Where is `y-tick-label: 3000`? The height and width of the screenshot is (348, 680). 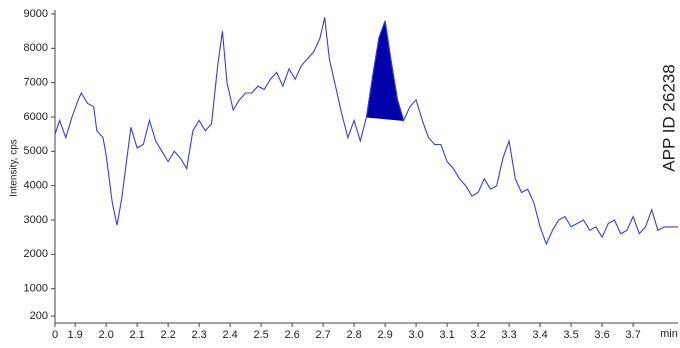 y-tick-label: 3000 is located at coordinates (36, 220).